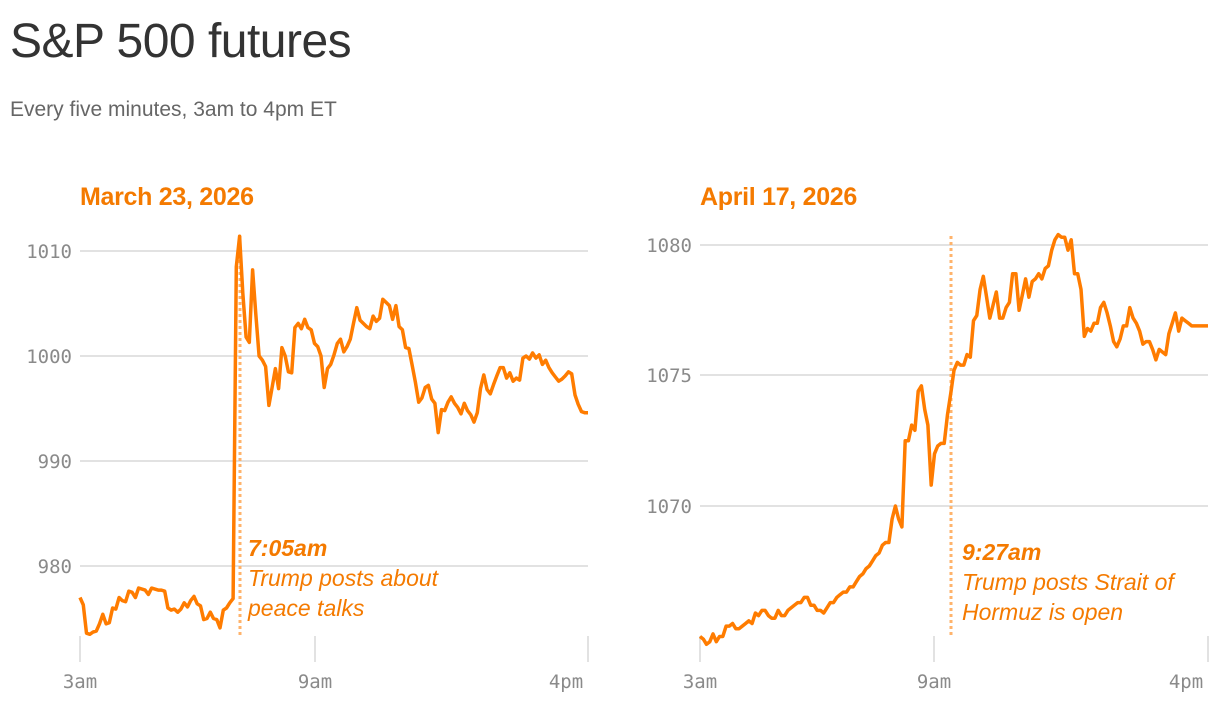  I want to click on y-tick-label: 1070, so click(669, 507).